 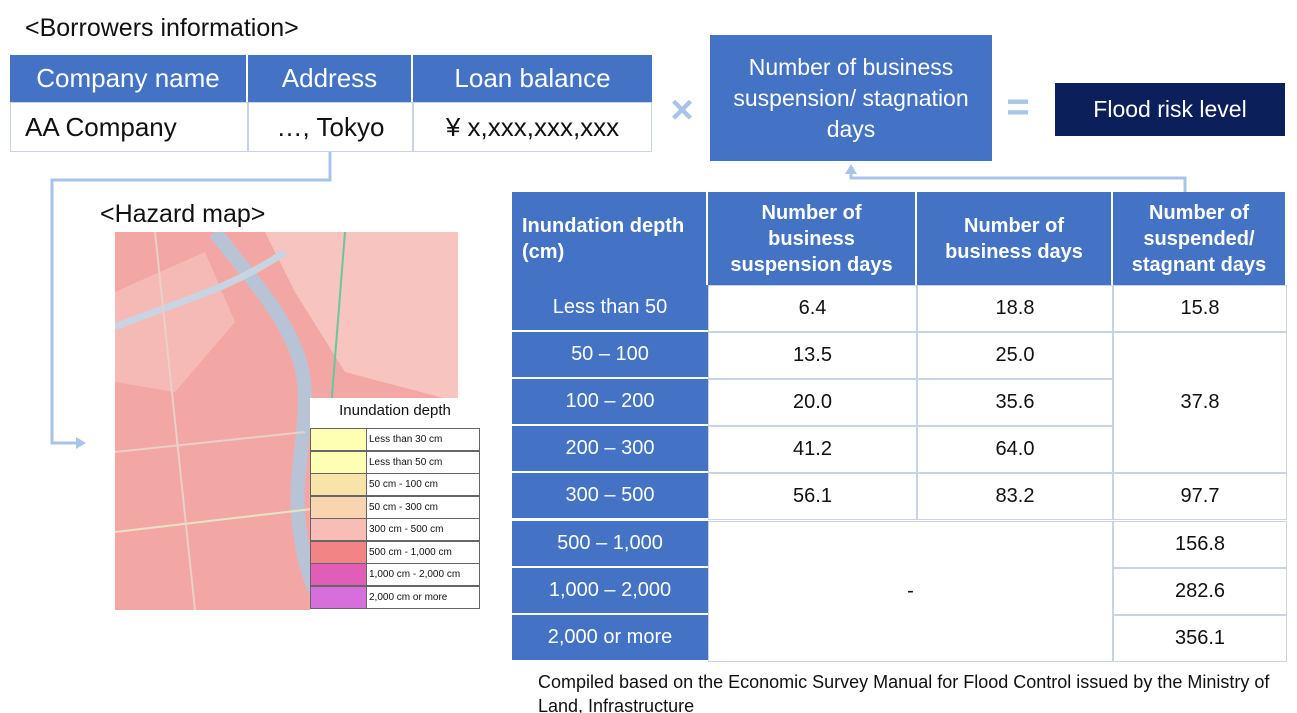 What do you see at coordinates (410, 552) in the screenshot?
I see `legend-label: 500 cm - 1,000 cm` at bounding box center [410, 552].